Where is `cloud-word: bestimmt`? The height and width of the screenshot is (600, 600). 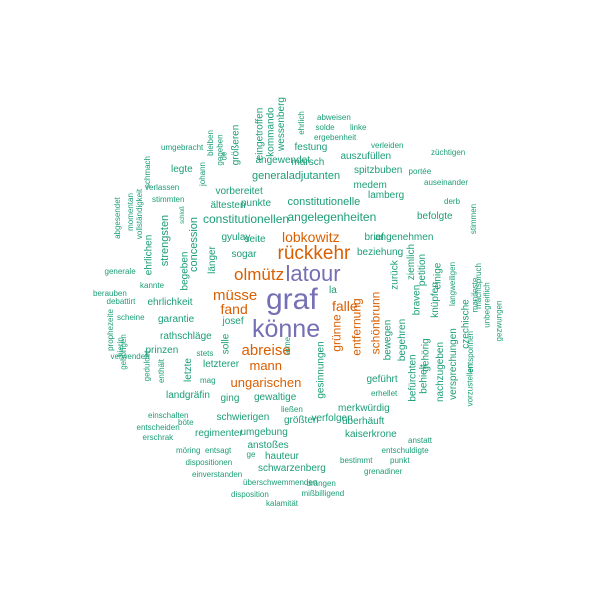
cloud-word: bestimmt is located at coordinates (356, 460).